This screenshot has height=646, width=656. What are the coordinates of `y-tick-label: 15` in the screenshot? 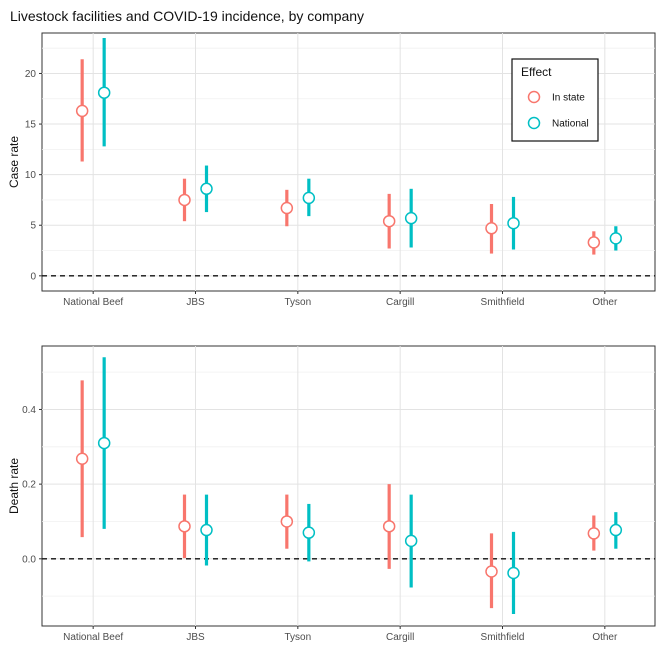 It's located at (31, 125).